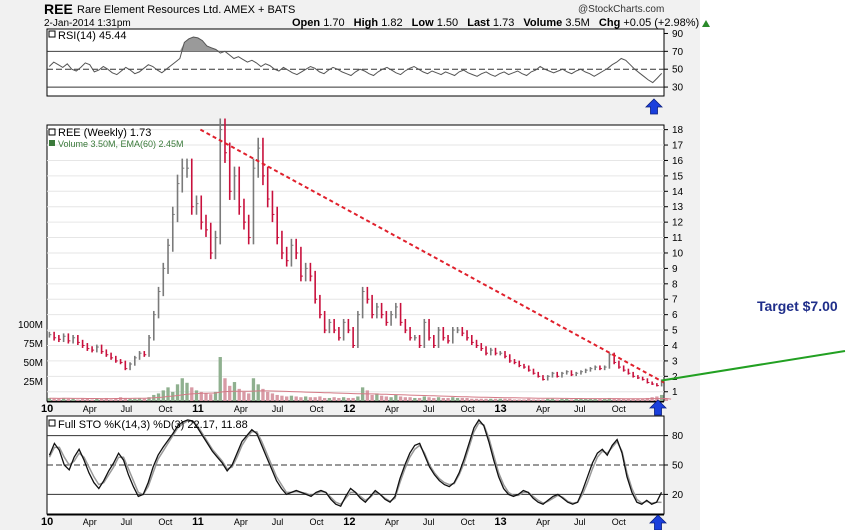 This screenshot has width=850, height=530. Describe the element at coordinates (121, 144) in the screenshot. I see `volume-title: Volume 3.50M, EMA(60) 2.45M` at that location.